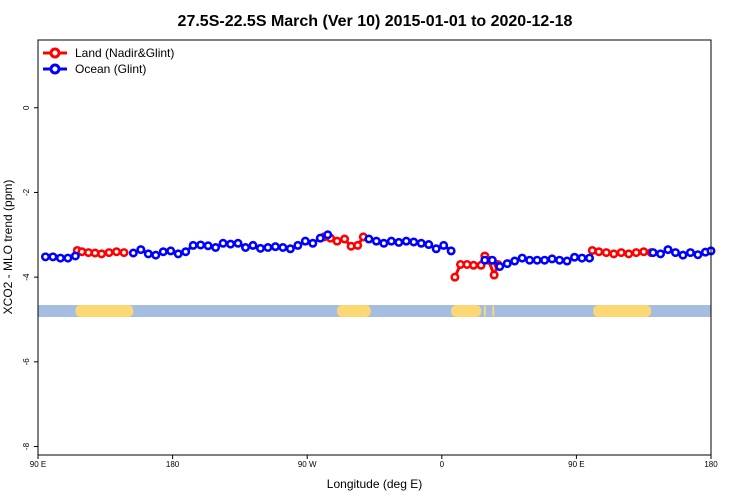 This screenshot has width=750, height=500. I want to click on ocean-strip, so click(374, 311).